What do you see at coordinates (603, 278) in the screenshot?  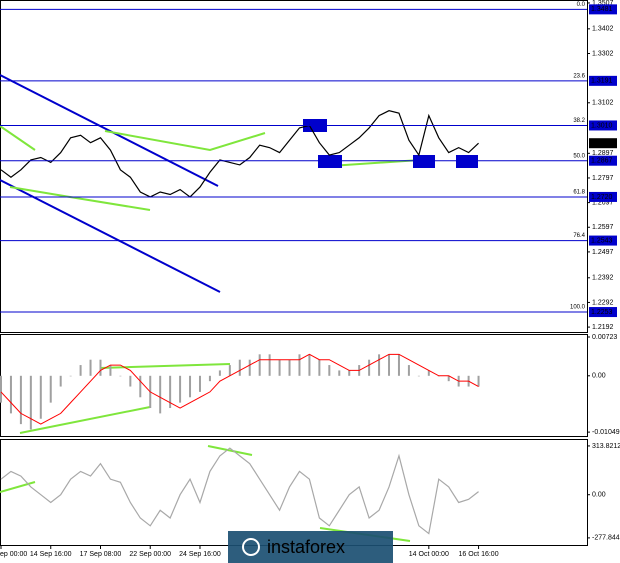 I see `y-tick-label: 1.2392` at bounding box center [603, 278].